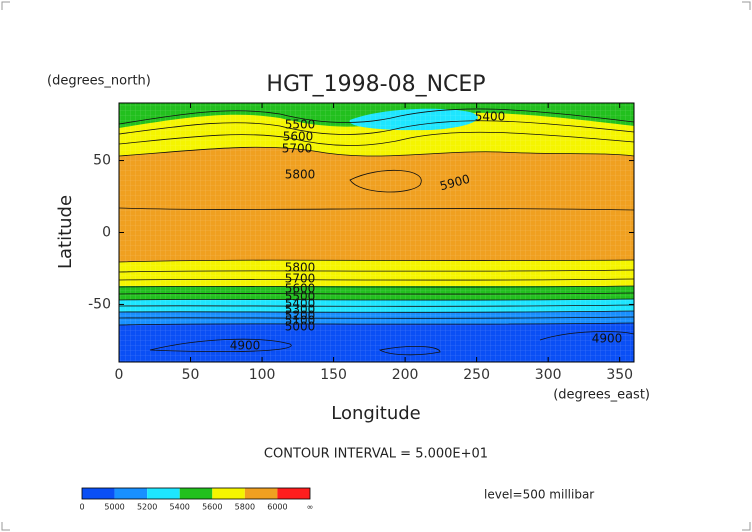 Image resolution: width=752 pixels, height=532 pixels. Describe the element at coordinates (539, 495) in the screenshot. I see `level-label: level=500 millibar` at that location.